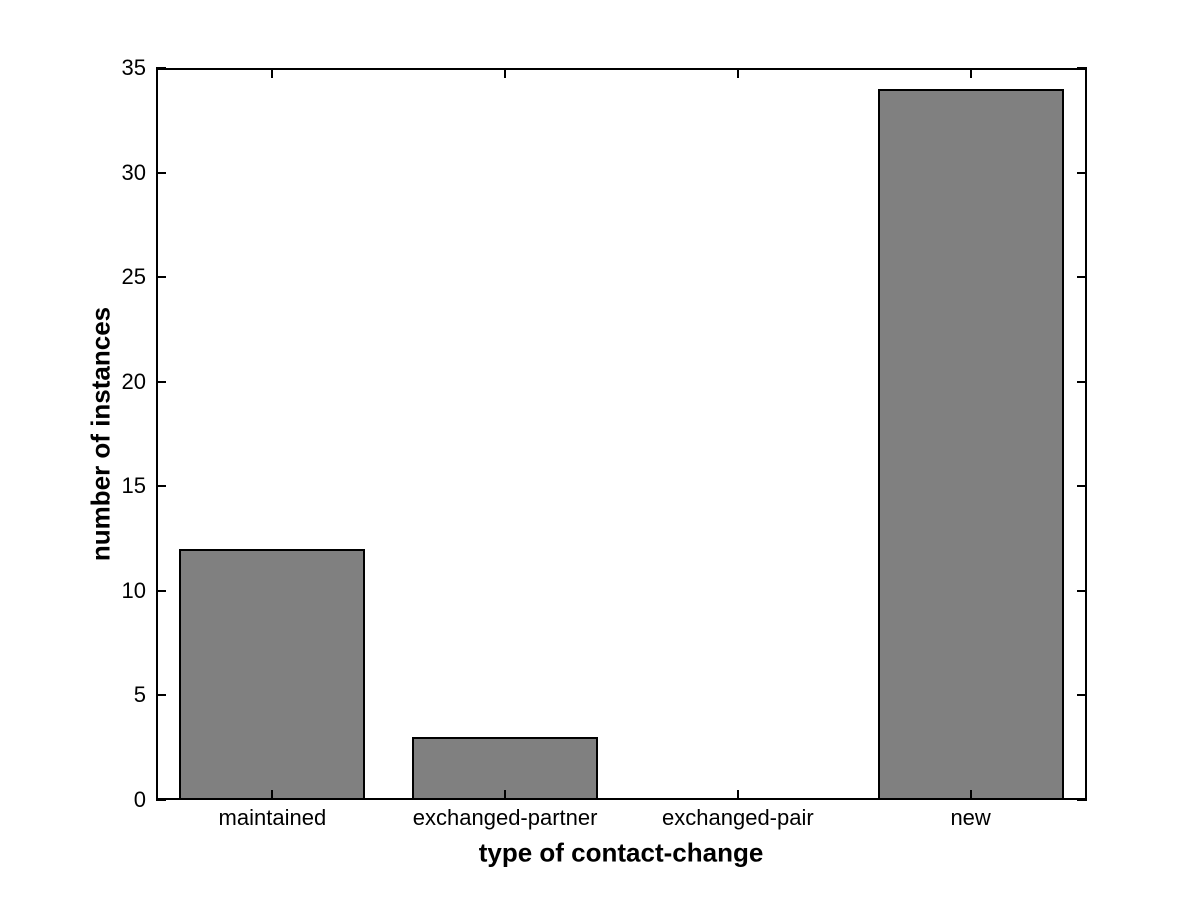  Describe the element at coordinates (133, 67) in the screenshot. I see `y-tick-label: 35` at that location.